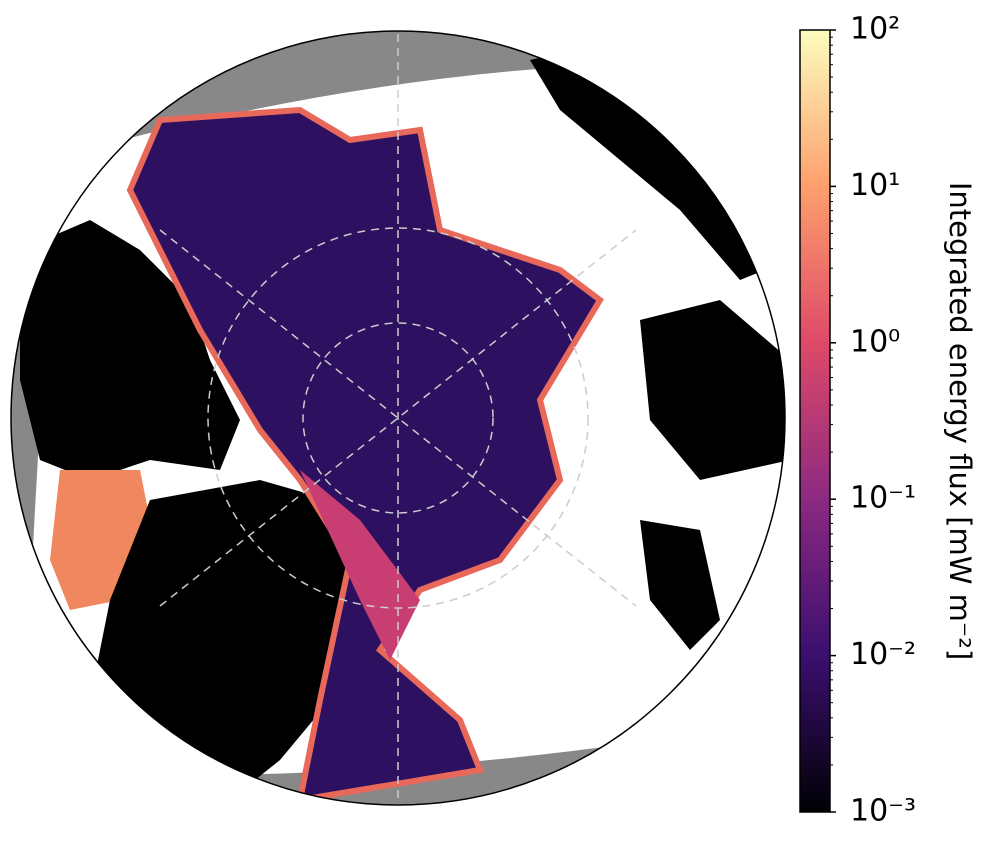  I want to click on colorbar-fill, so click(815, 421).